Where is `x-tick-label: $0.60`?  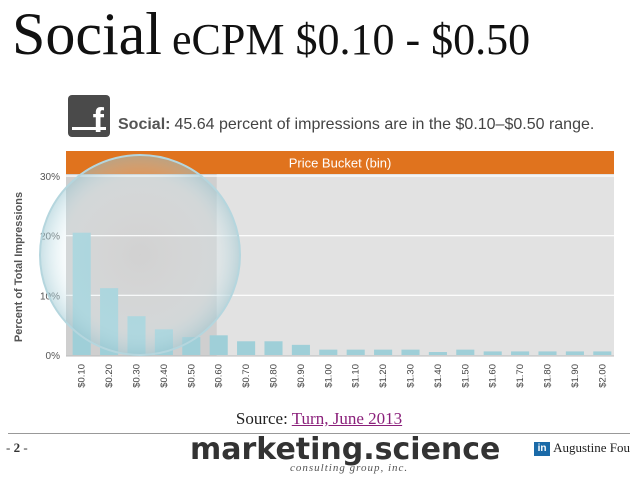
x-tick-label: $0.60 is located at coordinates (219, 376).